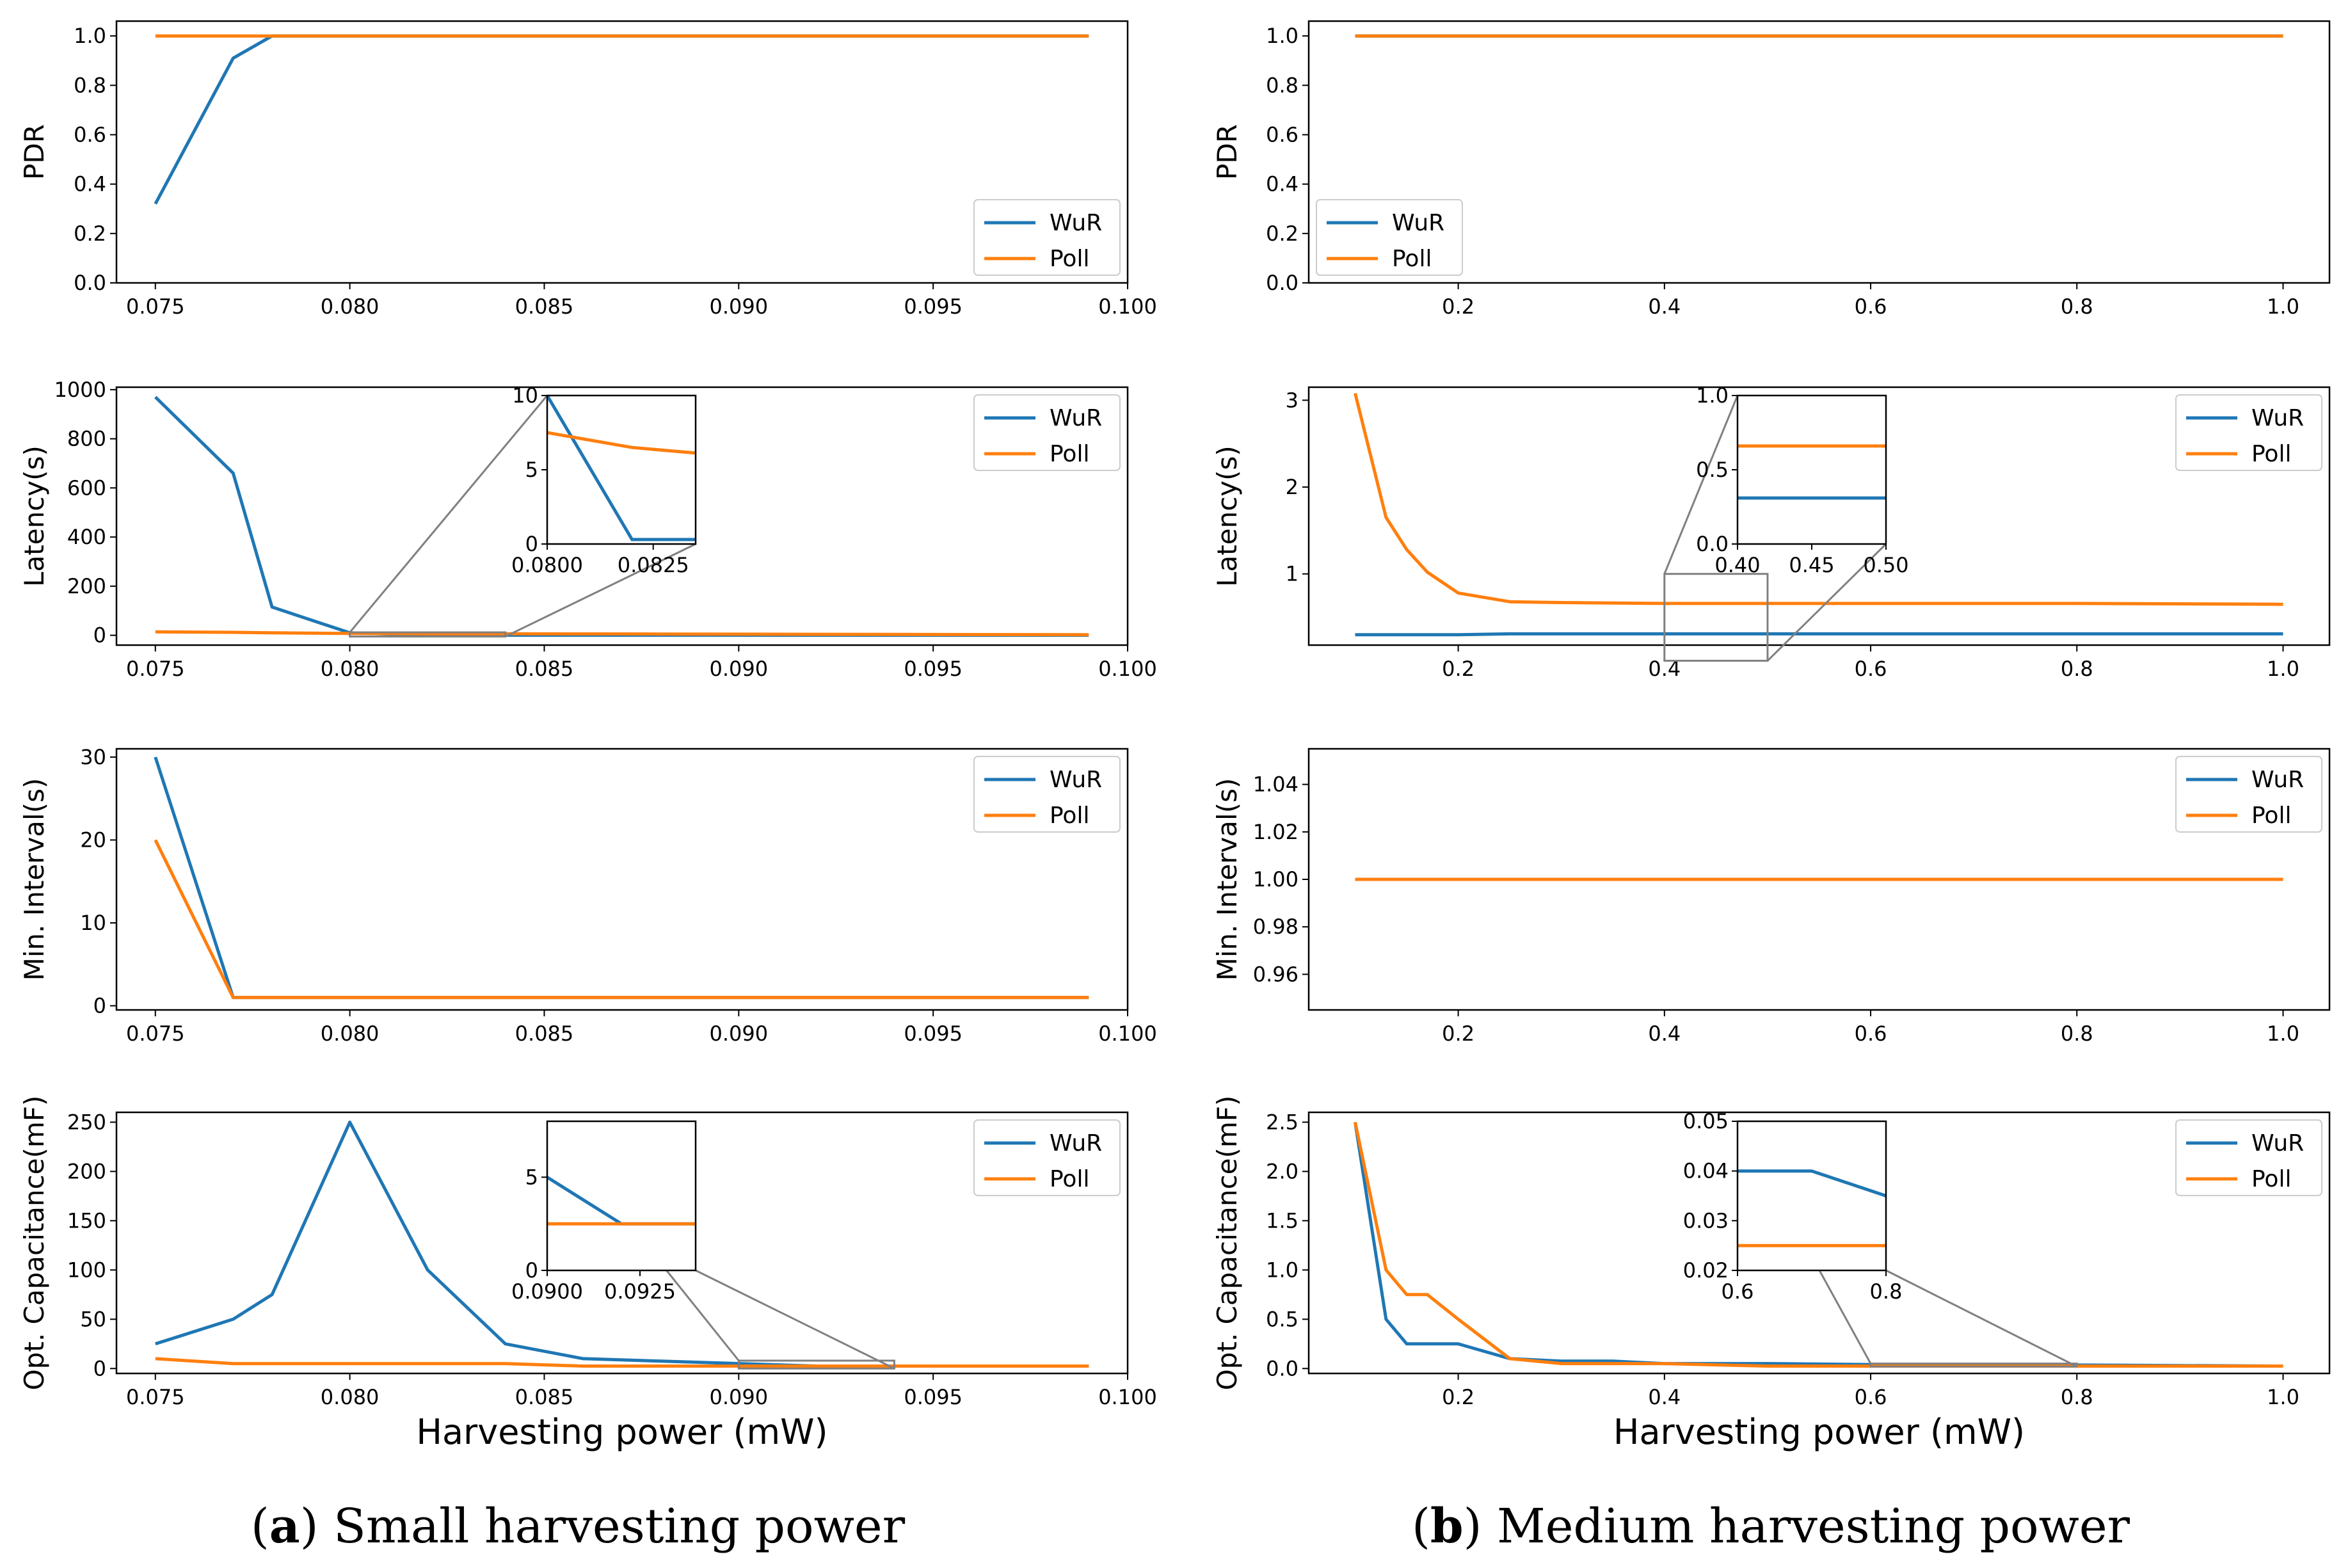 The height and width of the screenshot is (1568, 2341). What do you see at coordinates (1282, 1220) in the screenshot?
I see `y-tick-label: 1.5` at bounding box center [1282, 1220].